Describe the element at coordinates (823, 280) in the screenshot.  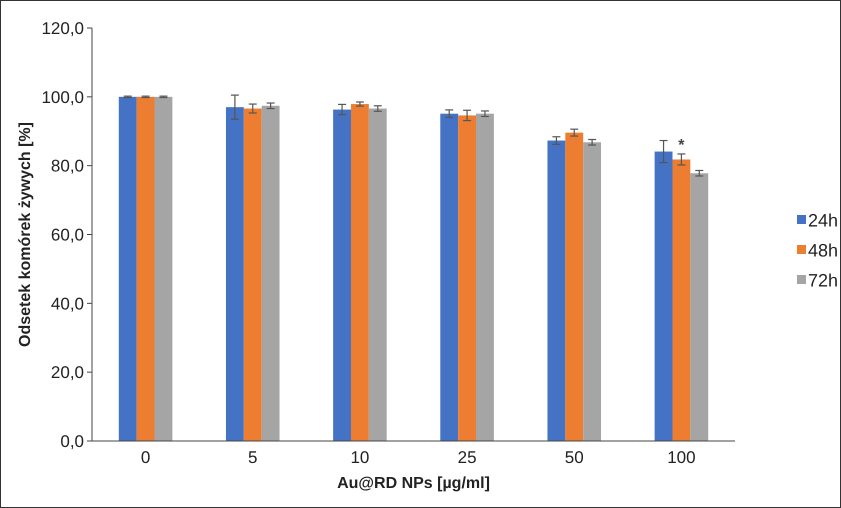
I see `legend-label: 72h` at that location.